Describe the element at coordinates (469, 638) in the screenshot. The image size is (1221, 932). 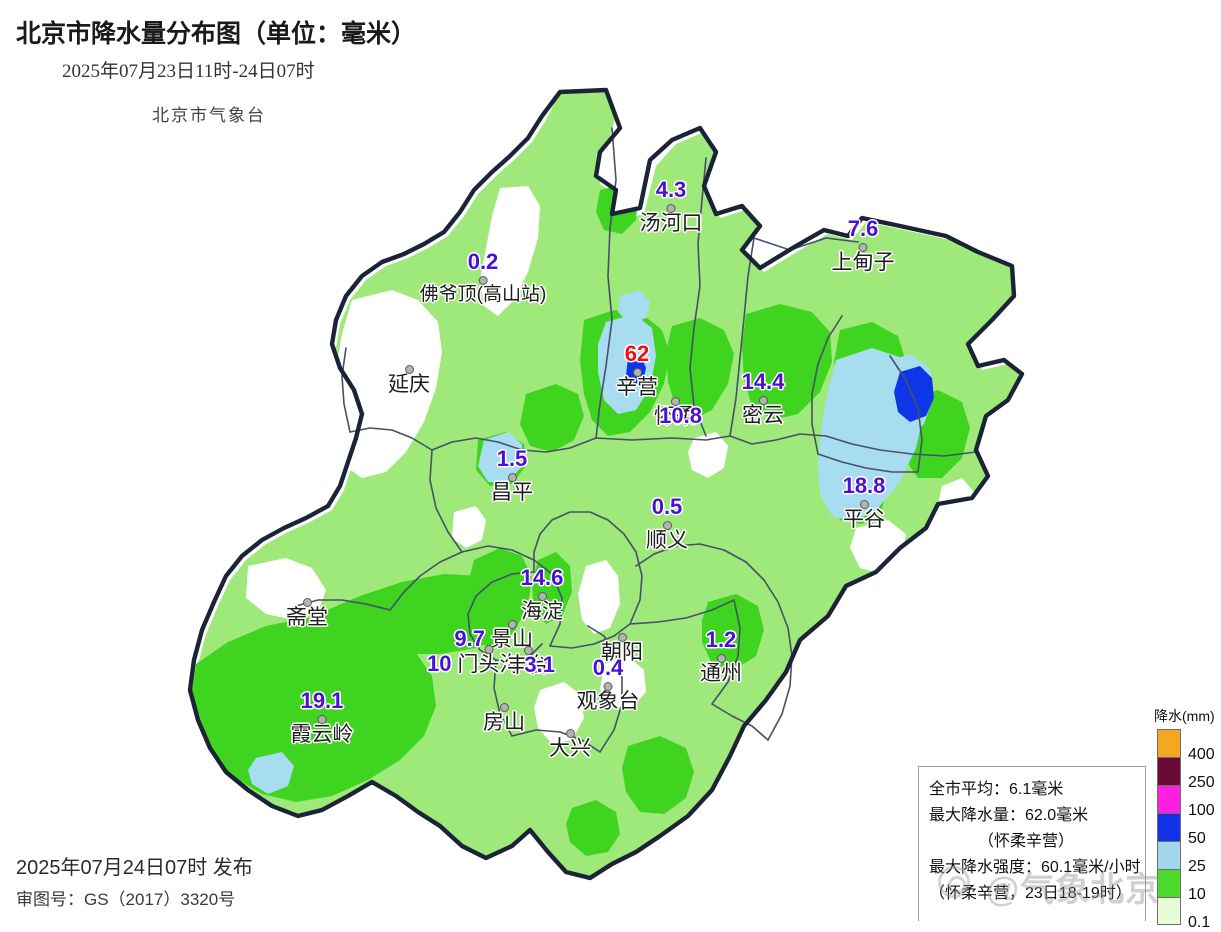
I see `station-value: 9.7` at that location.